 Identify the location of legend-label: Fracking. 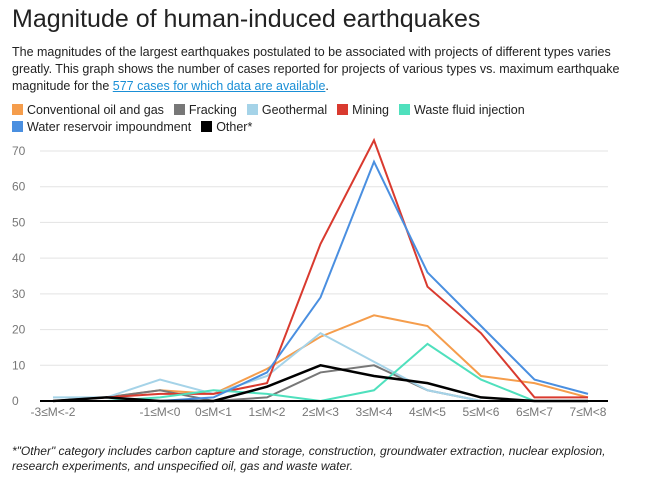
(212, 110).